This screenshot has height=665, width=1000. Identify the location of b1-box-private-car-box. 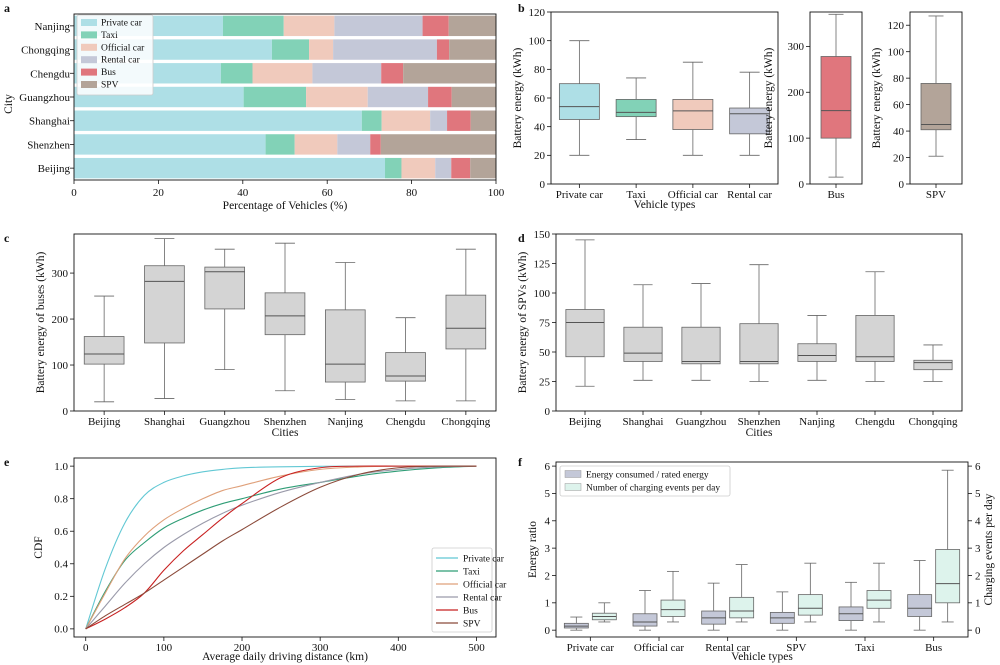
(579, 101).